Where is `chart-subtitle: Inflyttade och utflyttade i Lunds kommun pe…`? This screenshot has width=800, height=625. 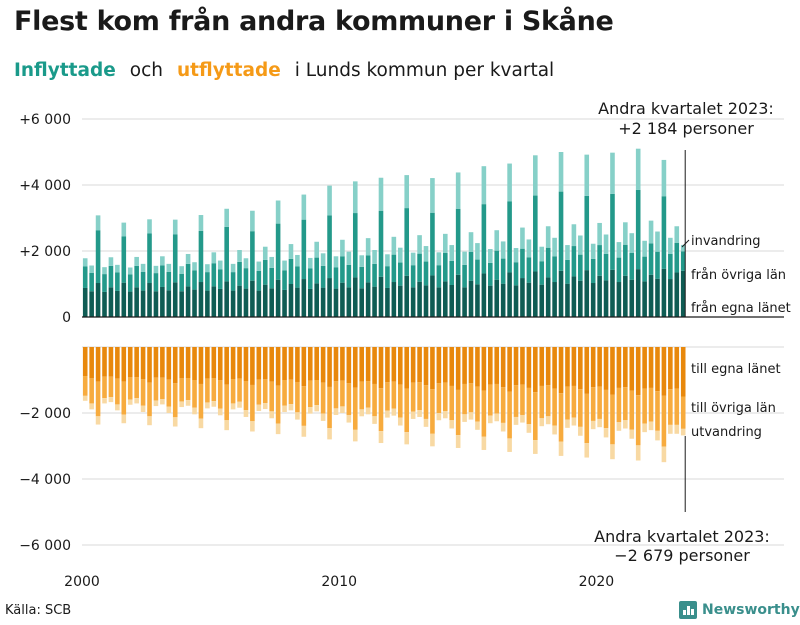 chart-subtitle: Inflyttade och utflyttade i Lunds kommun pe… is located at coordinates (291, 70).